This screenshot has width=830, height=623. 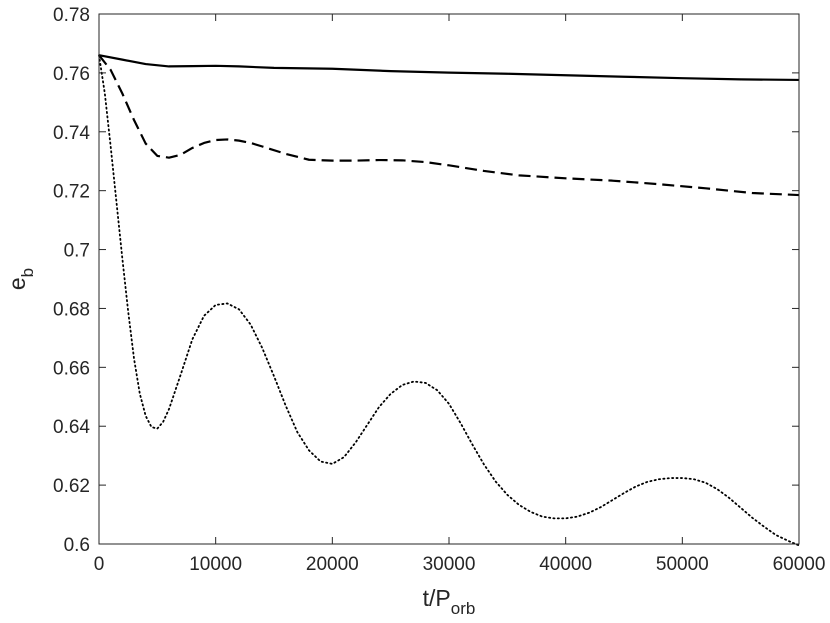 I want to click on x-tick-label: 40000, so click(x=565, y=564).